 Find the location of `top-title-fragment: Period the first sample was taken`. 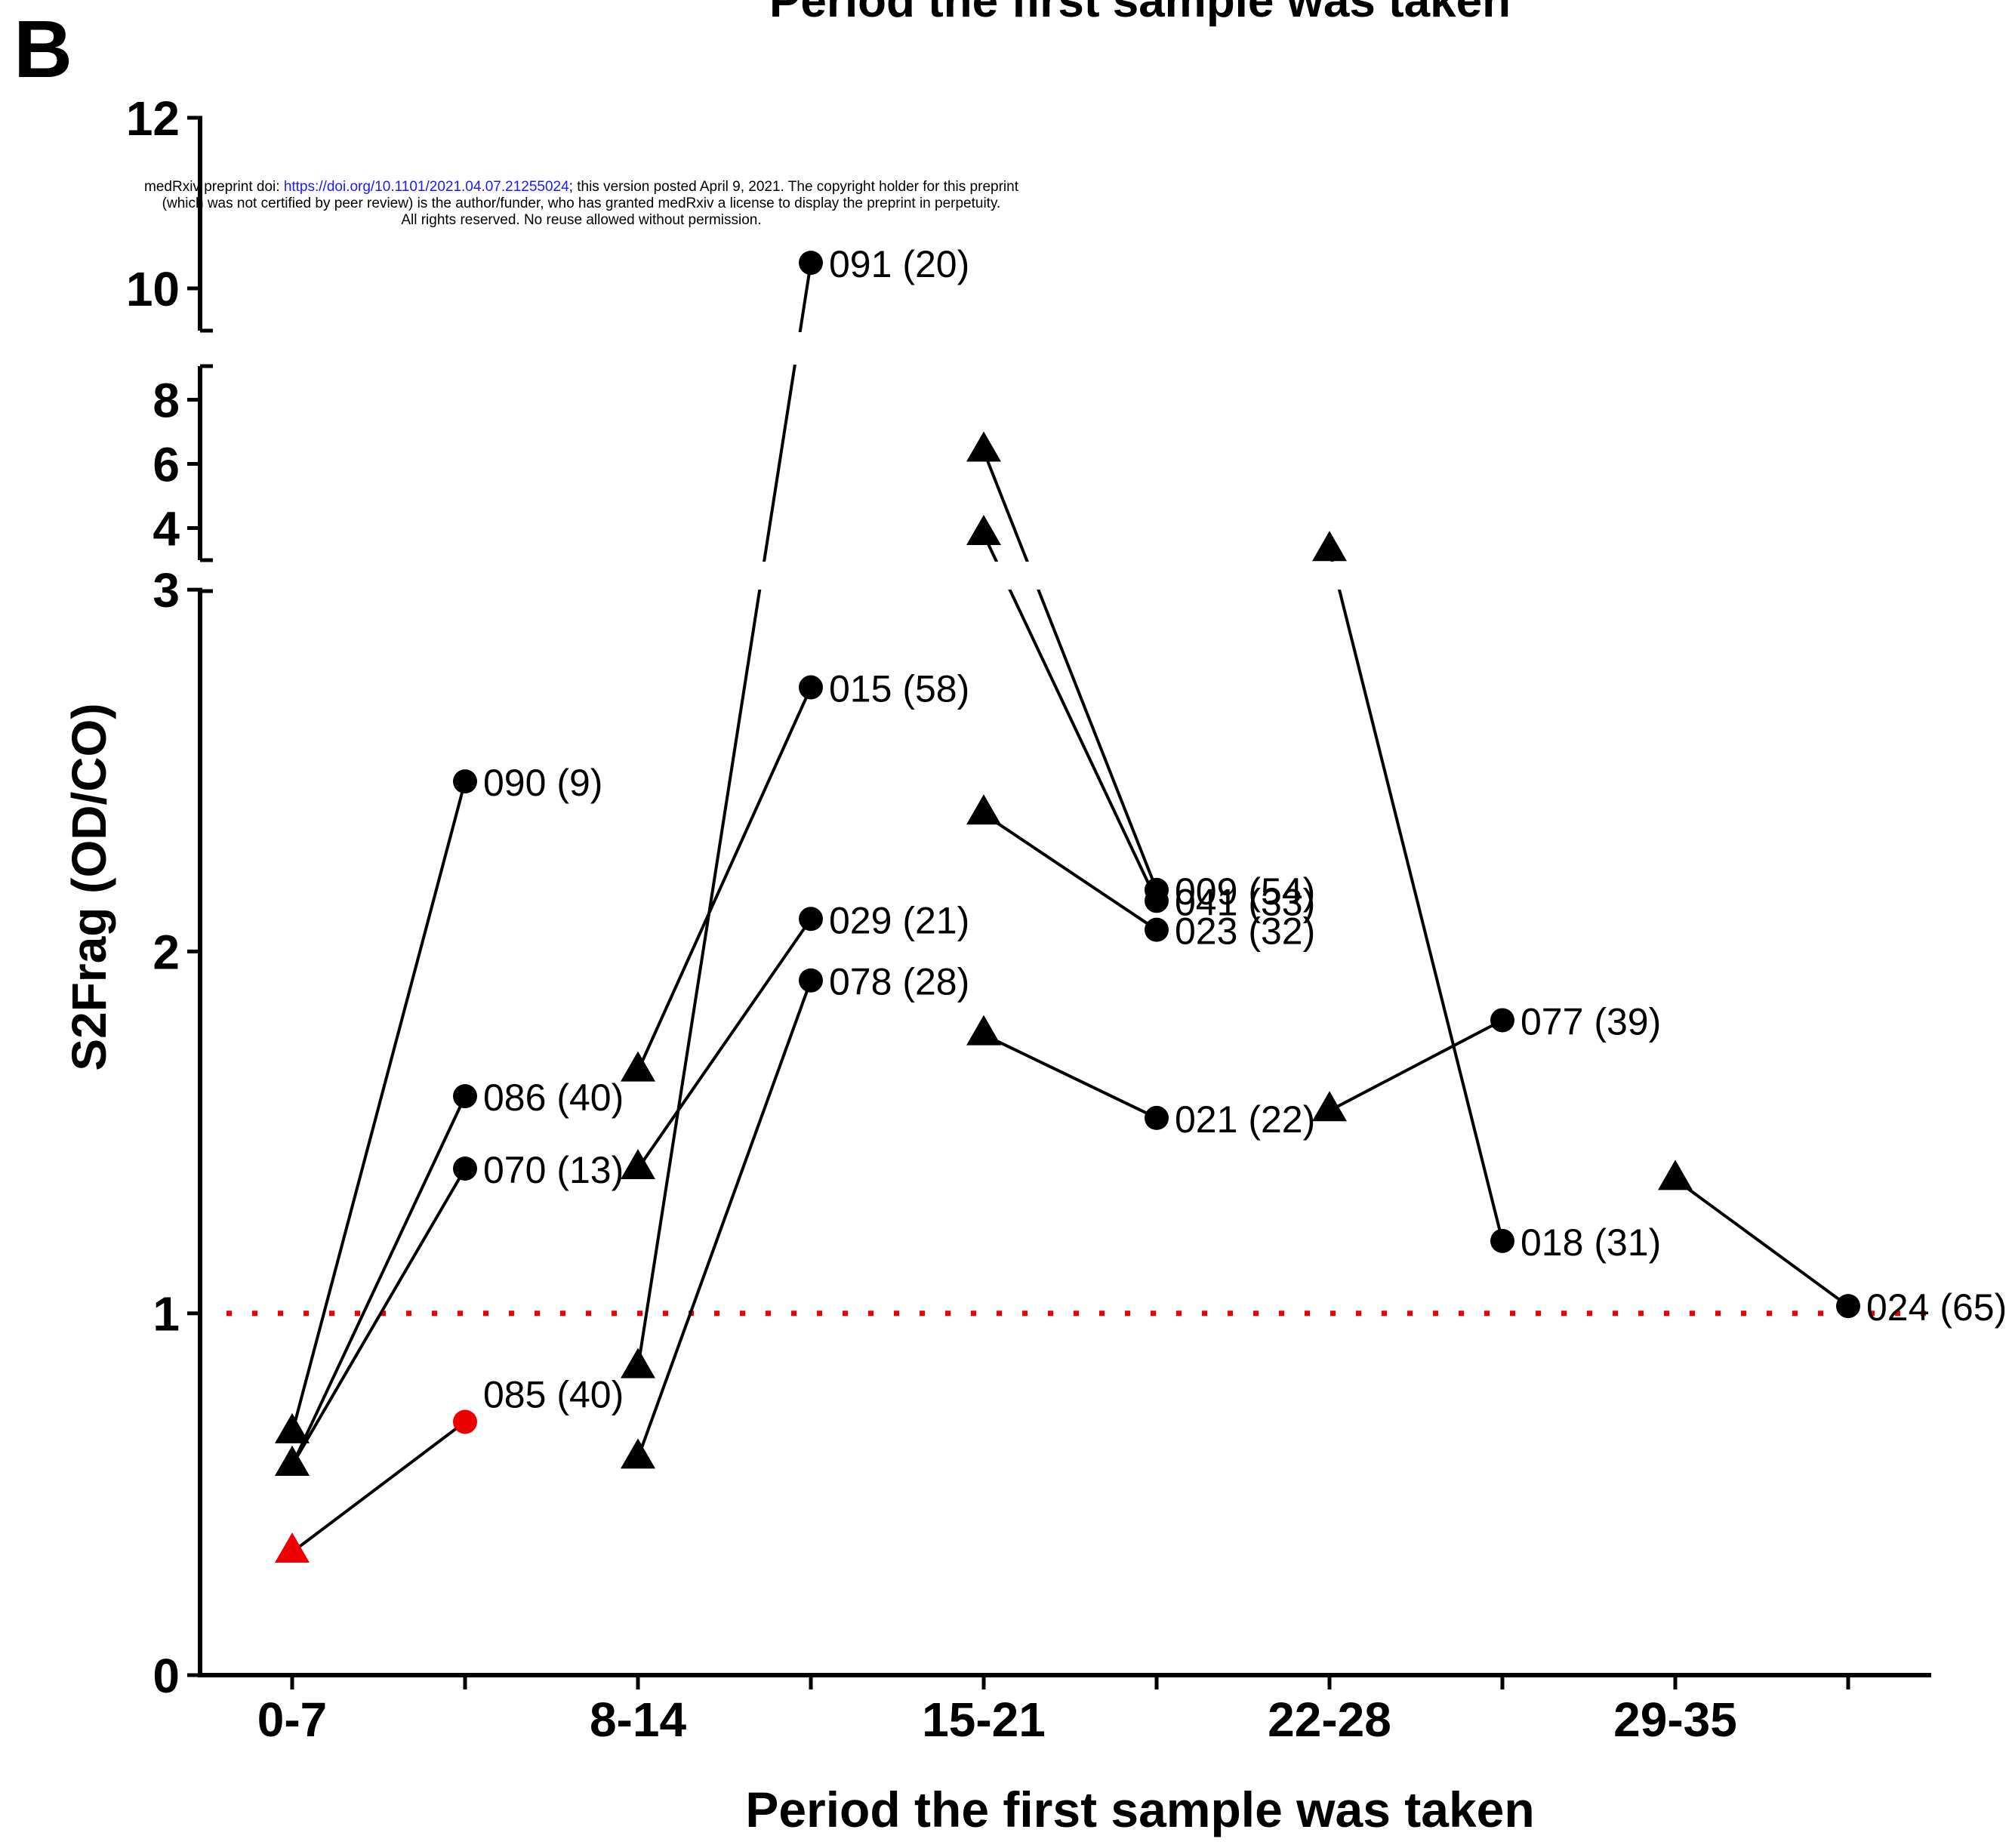

top-title-fragment: Period the first sample was taken is located at coordinates (1140, 13).